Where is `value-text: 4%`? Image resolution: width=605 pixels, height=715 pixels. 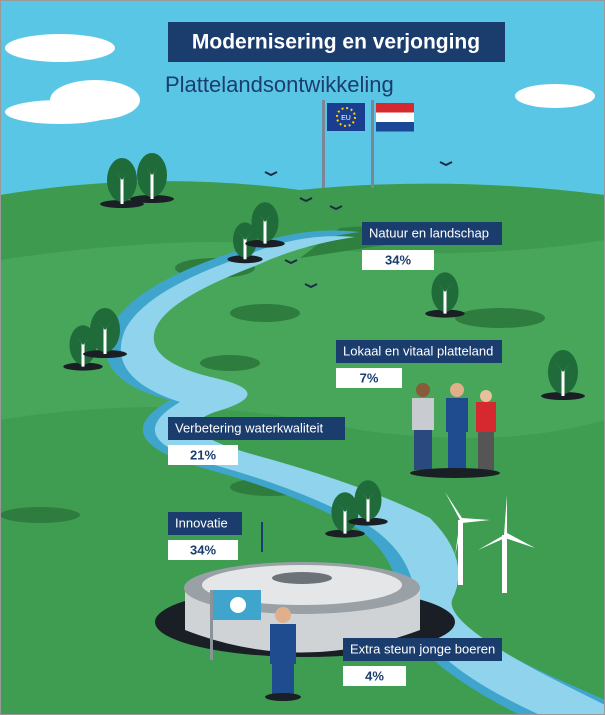 value-text: 4% is located at coordinates (374, 675).